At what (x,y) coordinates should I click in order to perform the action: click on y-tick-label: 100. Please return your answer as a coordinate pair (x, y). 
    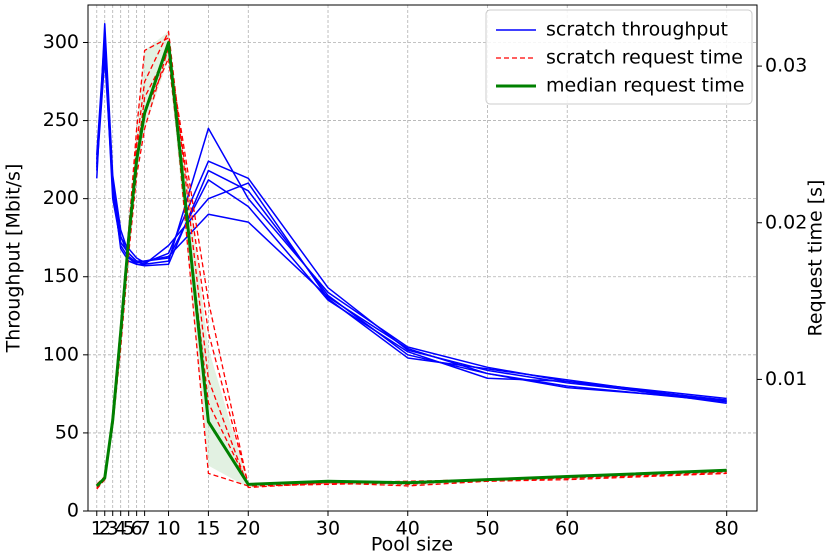
    Looking at the image, I should click on (61, 354).